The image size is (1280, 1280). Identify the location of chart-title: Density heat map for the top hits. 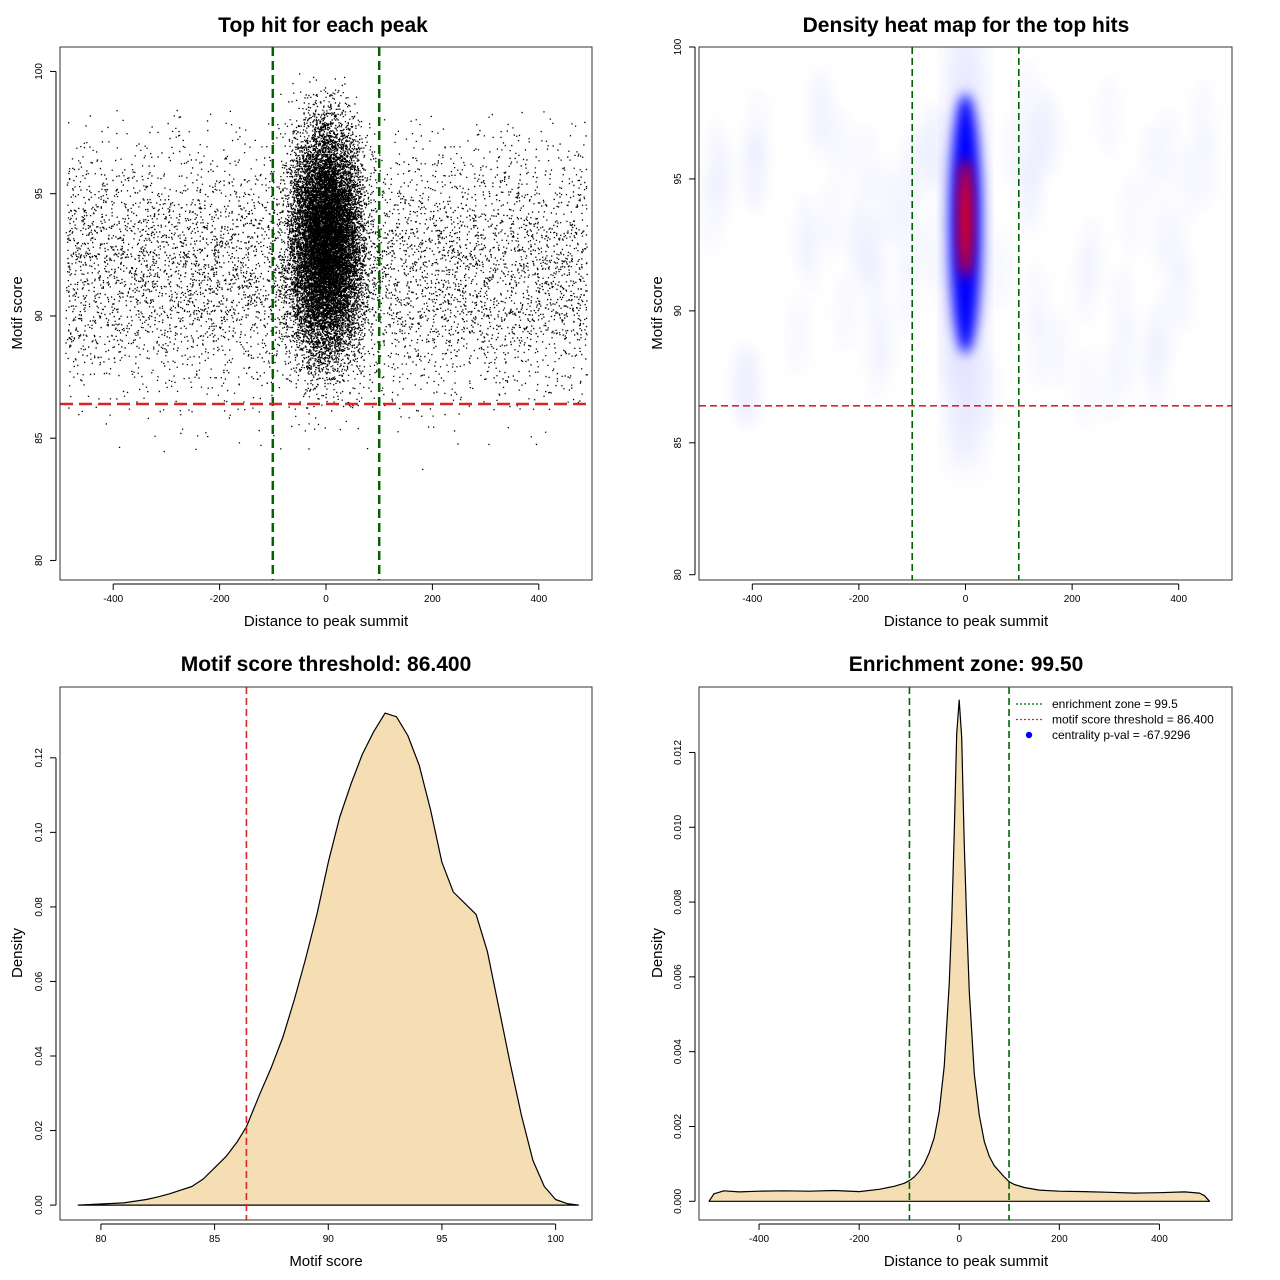
(966, 25).